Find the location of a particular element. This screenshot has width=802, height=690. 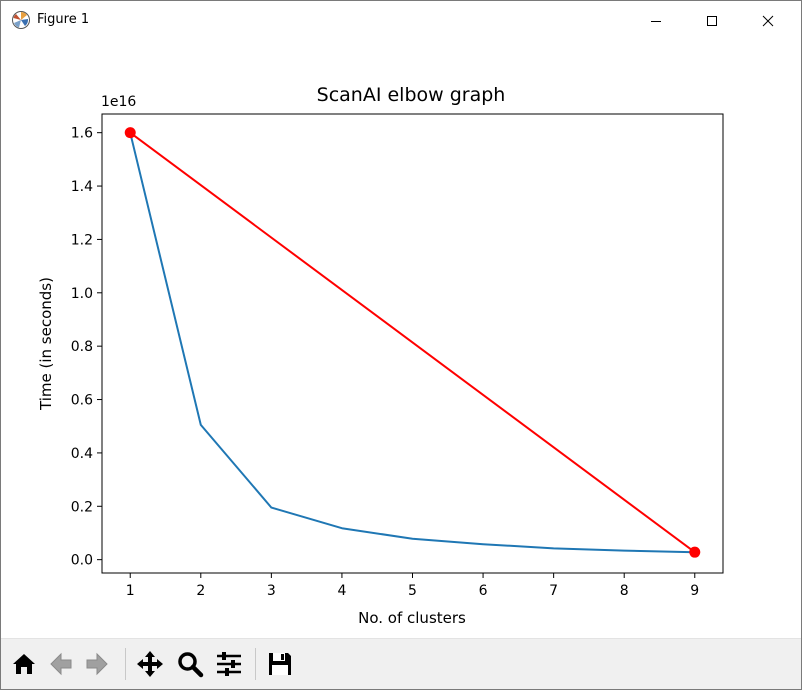

y-tick-label: 0.6 is located at coordinates (82, 401).